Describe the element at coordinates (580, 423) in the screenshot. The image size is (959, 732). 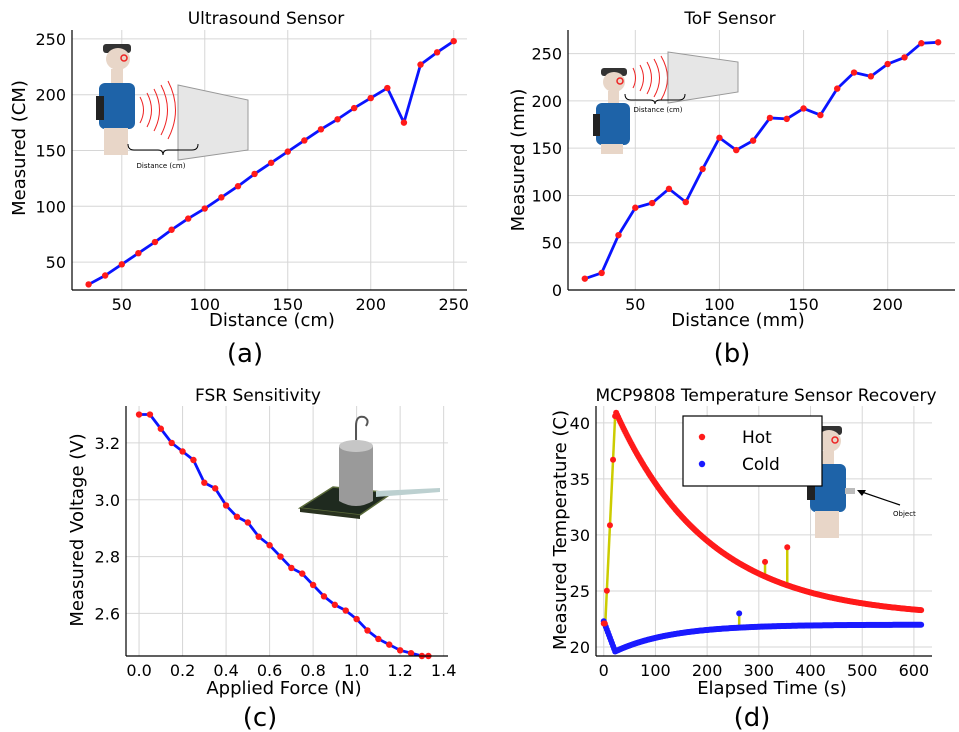
I see `y-tick-label: 40` at that location.